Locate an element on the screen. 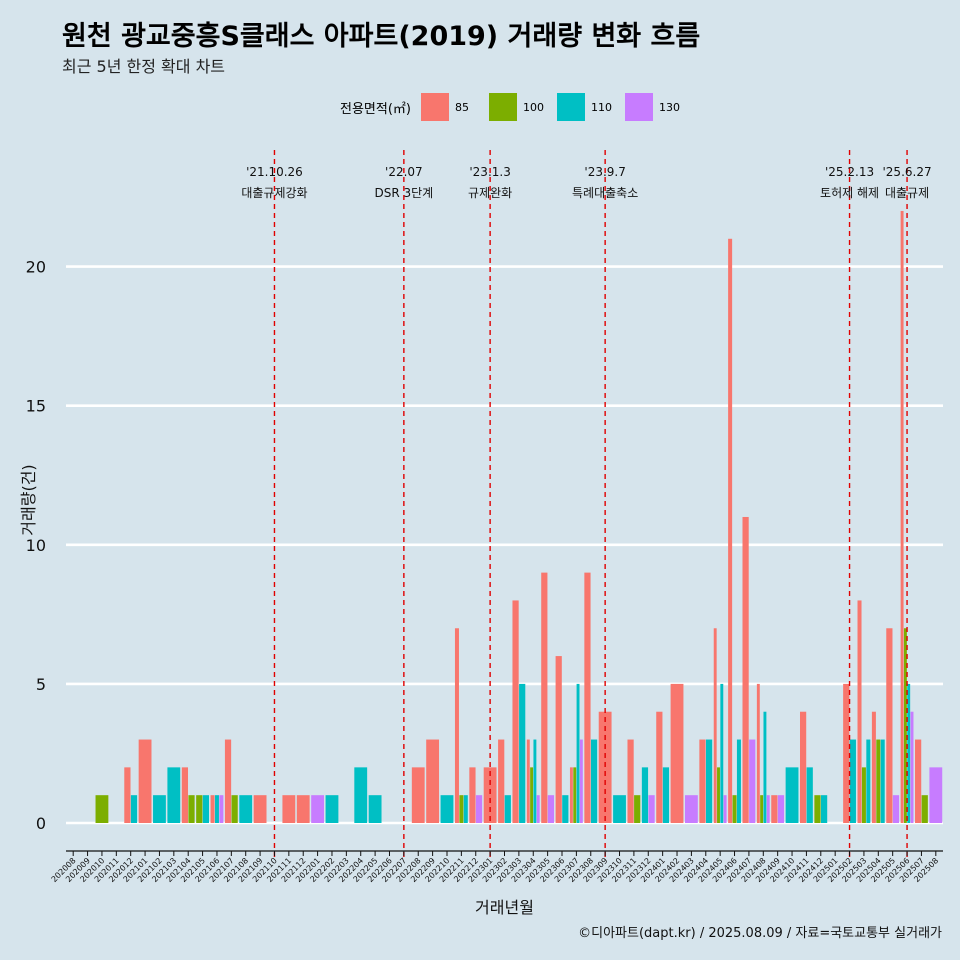 The image size is (960, 960). legend-item-130: 130 is located at coordinates (655, 107).